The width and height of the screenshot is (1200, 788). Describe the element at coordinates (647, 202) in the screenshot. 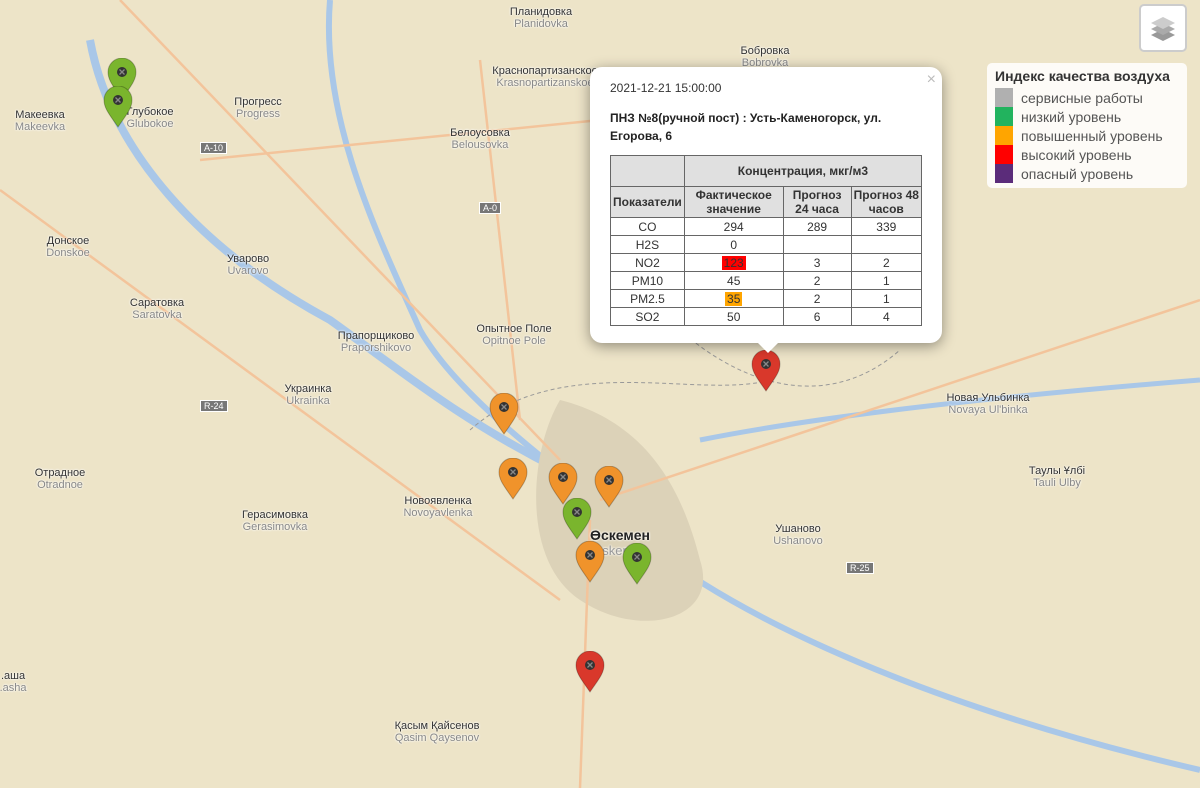

I see `header-indicator: Показатели` at that location.